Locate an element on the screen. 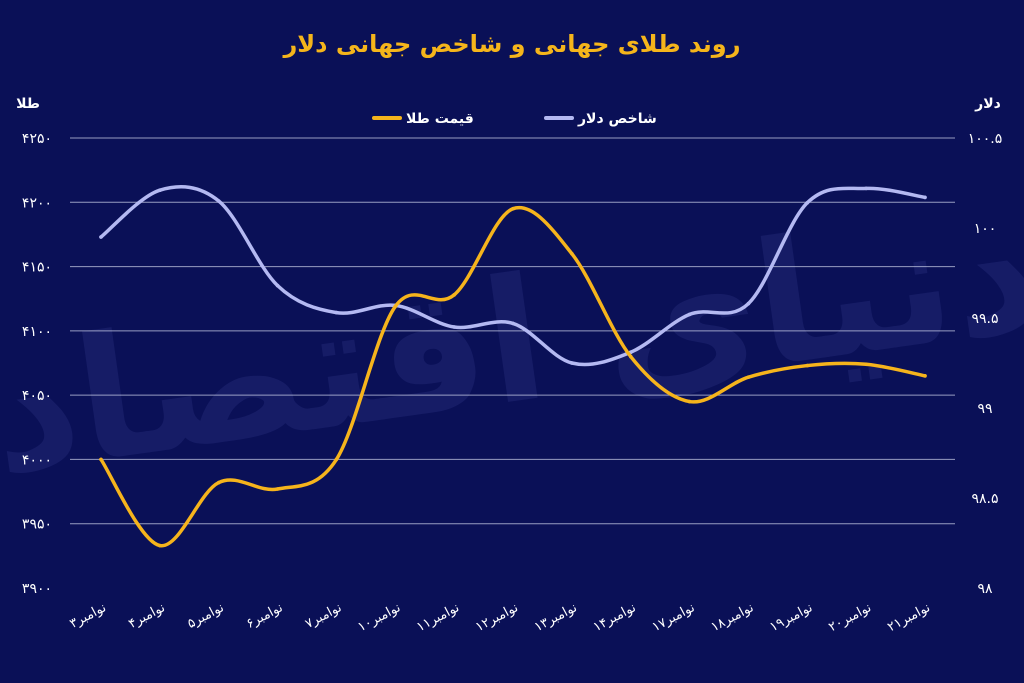 The image size is (1024, 683). right-axis-title: دلار is located at coordinates (987, 104).